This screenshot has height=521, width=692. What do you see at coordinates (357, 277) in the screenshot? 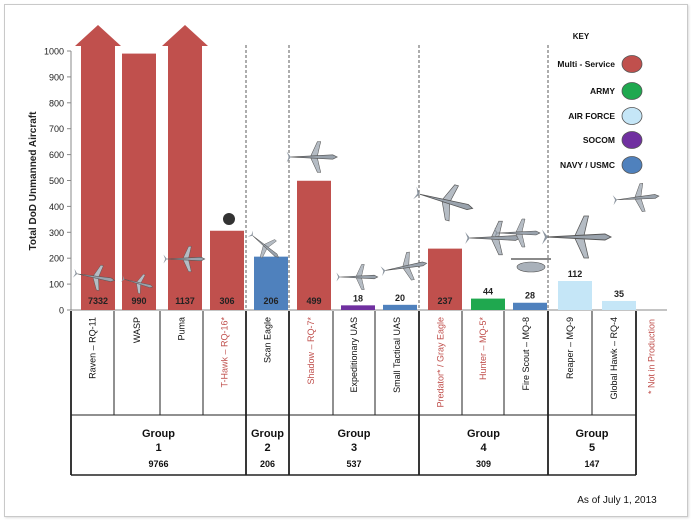
I see `expeditionary-drone-icon` at bounding box center [357, 277].